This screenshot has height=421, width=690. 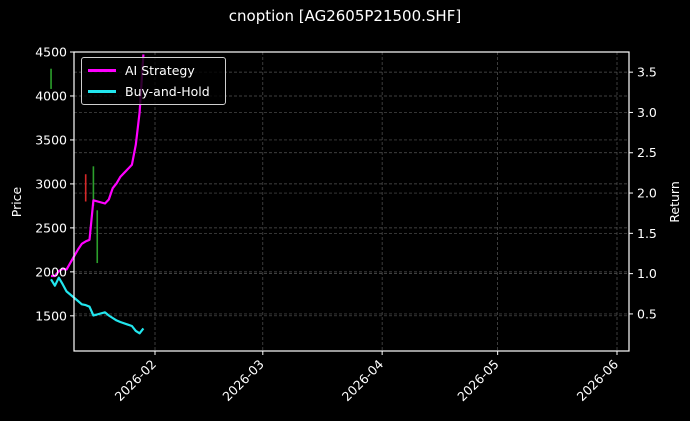 I want to click on y2-axis-label: Return, so click(x=674, y=201).